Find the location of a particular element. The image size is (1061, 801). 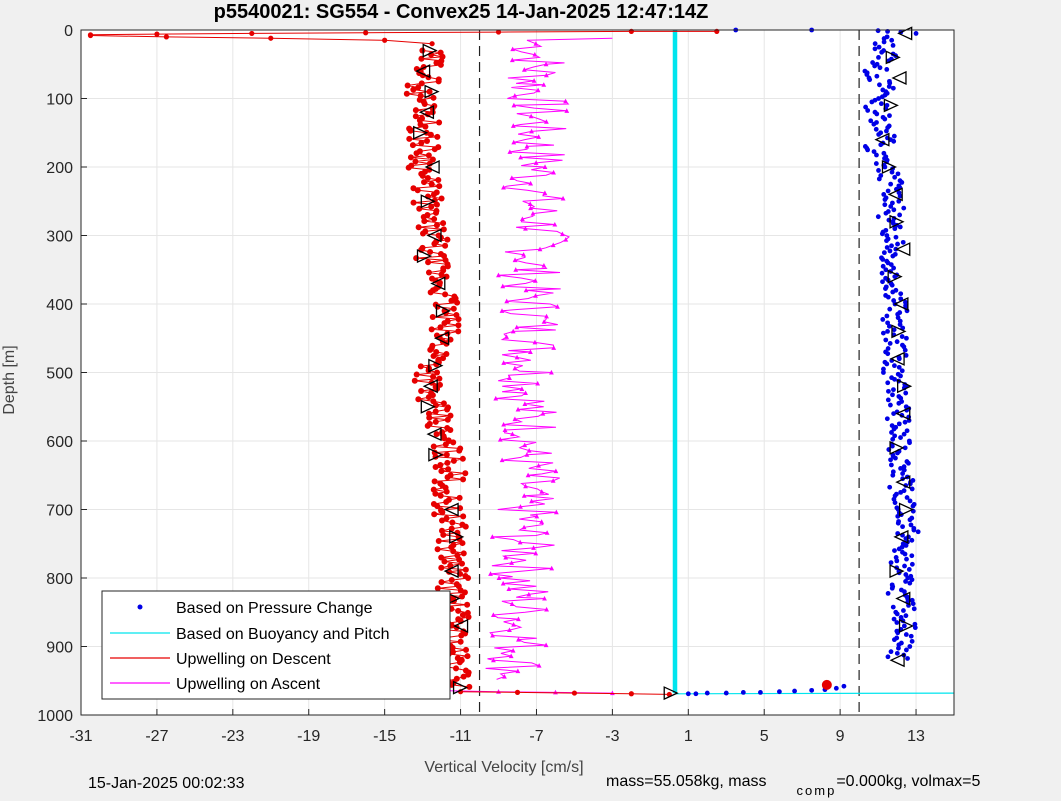

y-tick-label: 900 is located at coordinates (59, 648).